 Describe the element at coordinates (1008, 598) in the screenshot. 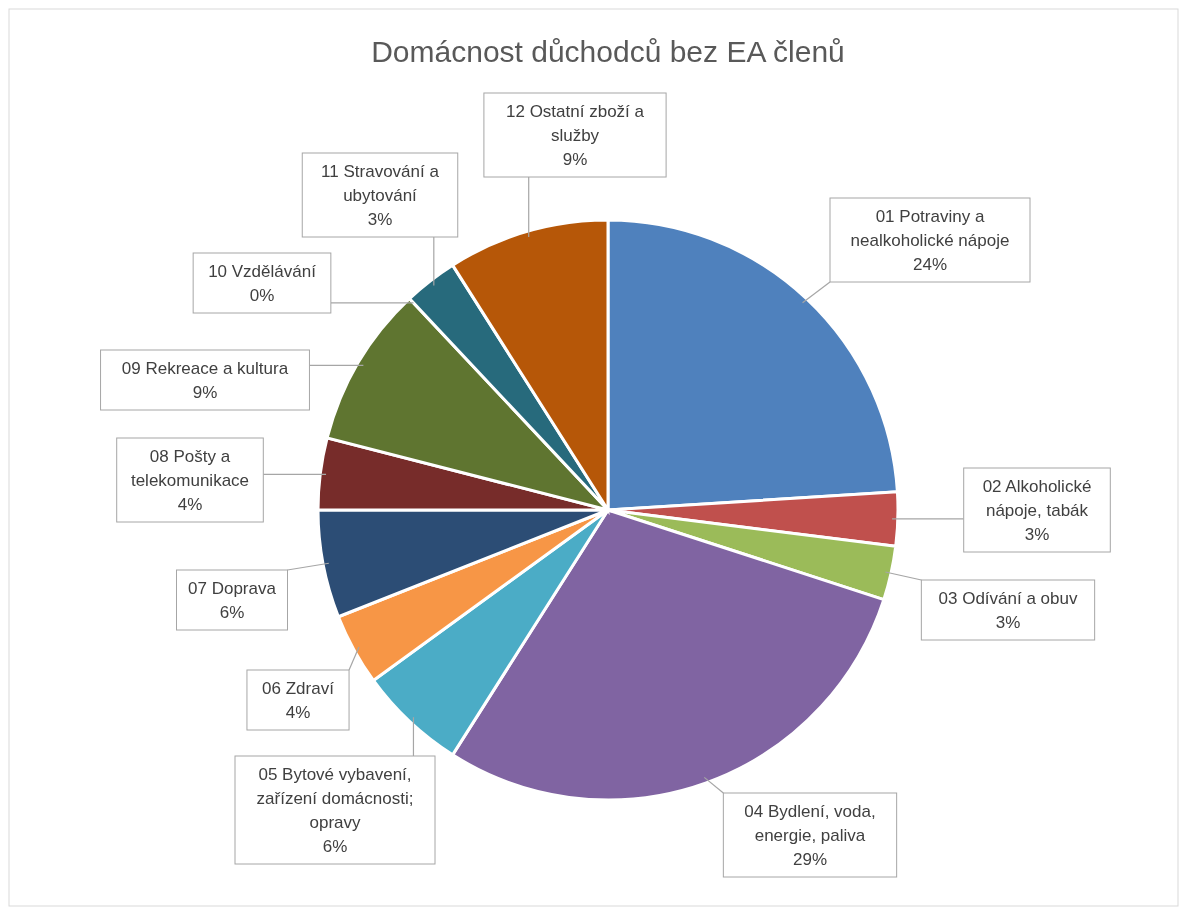

I see `slice-label: 03 Odívání a obuv` at that location.